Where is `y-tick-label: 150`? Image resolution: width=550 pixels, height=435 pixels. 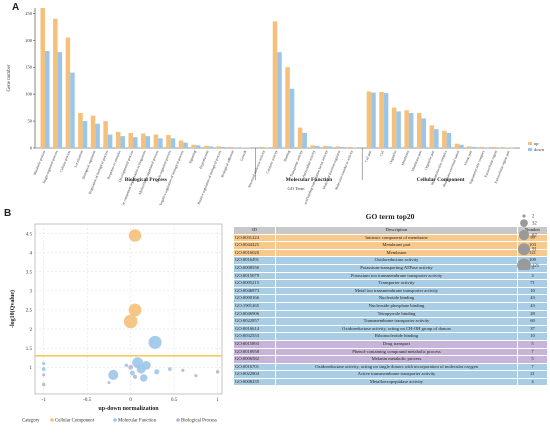
y-tick-label: 150 is located at coordinates (29, 67).